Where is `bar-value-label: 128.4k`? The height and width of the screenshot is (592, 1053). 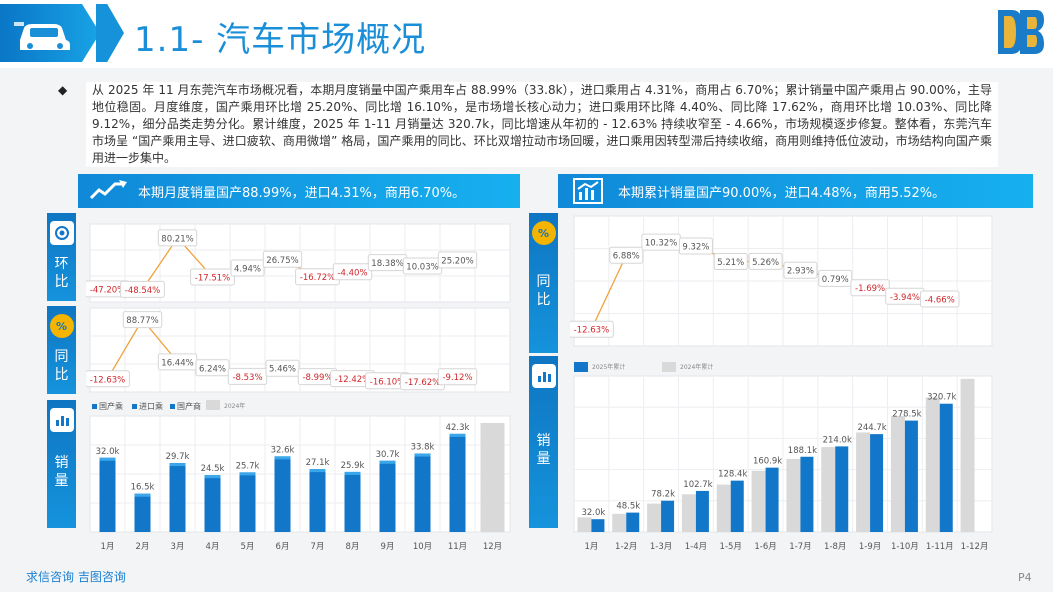 bar-value-label: 128.4k is located at coordinates (732, 475).